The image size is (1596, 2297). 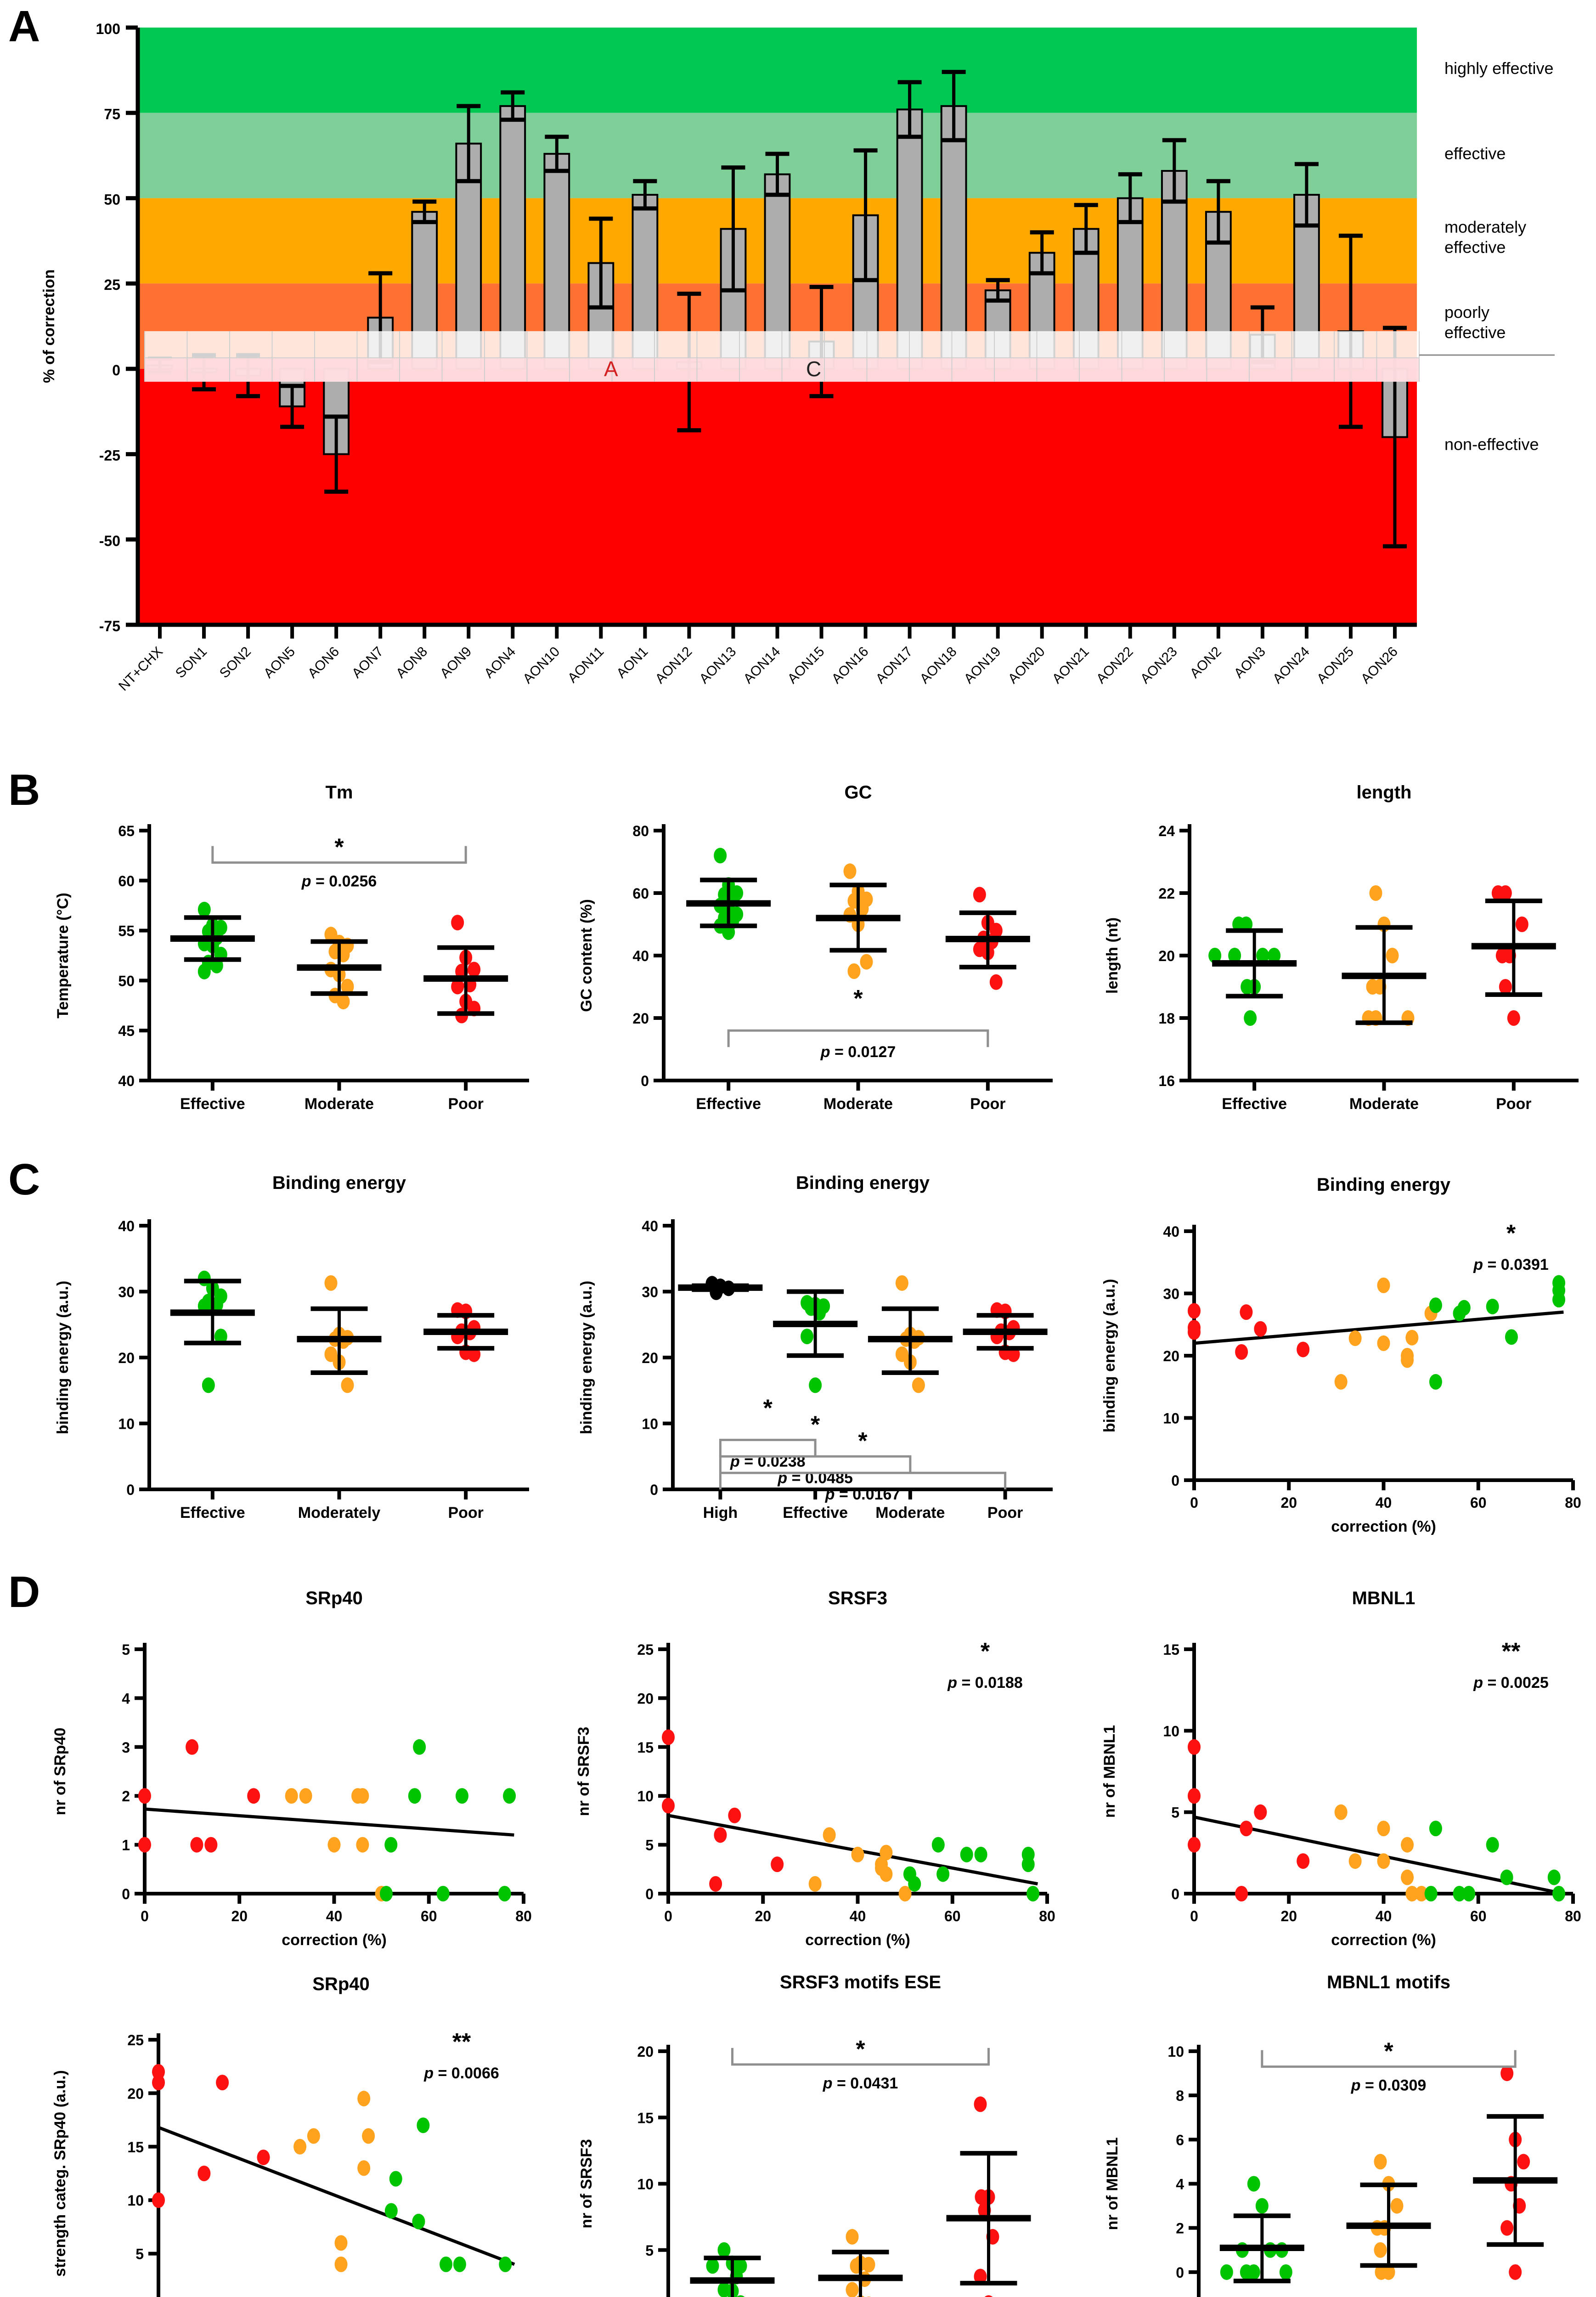 What do you see at coordinates (1254, 1104) in the screenshot?
I see `x-ticklabel-0: Effective` at bounding box center [1254, 1104].